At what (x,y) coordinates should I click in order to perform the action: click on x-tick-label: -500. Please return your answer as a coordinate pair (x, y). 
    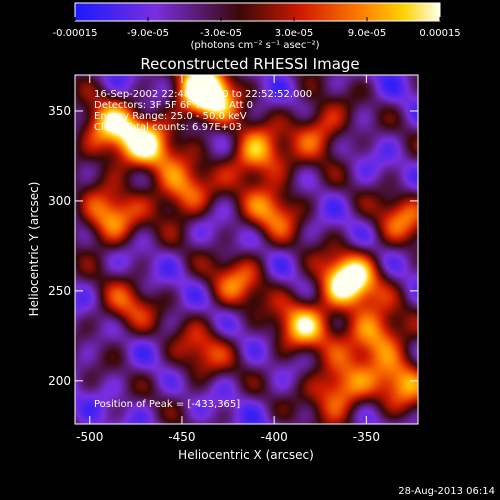
    Looking at the image, I should click on (89, 437).